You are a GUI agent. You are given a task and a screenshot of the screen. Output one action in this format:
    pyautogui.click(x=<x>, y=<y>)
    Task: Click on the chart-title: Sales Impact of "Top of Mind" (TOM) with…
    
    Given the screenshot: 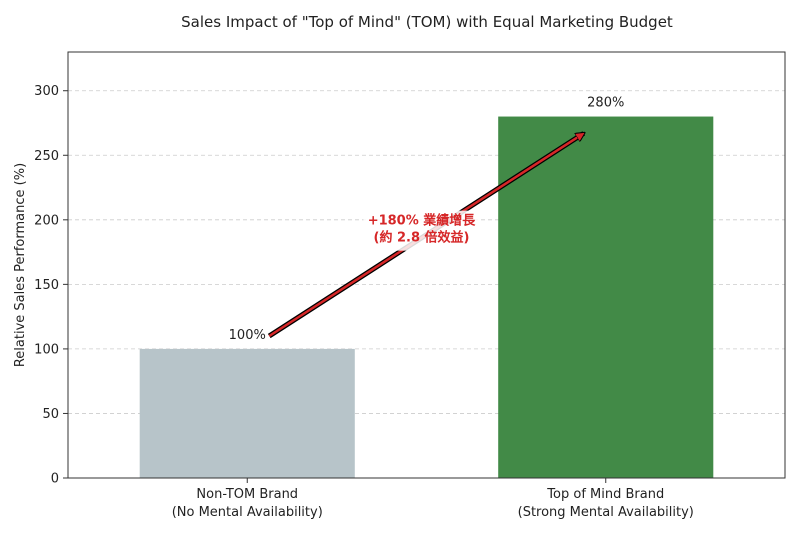 What is the action you would take?
    pyautogui.click(x=427, y=22)
    